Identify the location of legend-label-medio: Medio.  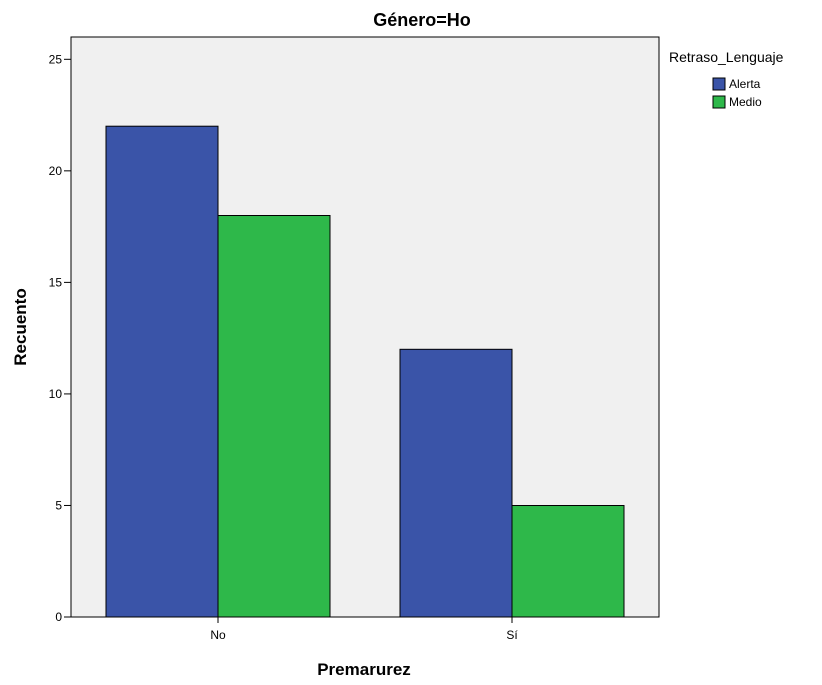
(745, 102).